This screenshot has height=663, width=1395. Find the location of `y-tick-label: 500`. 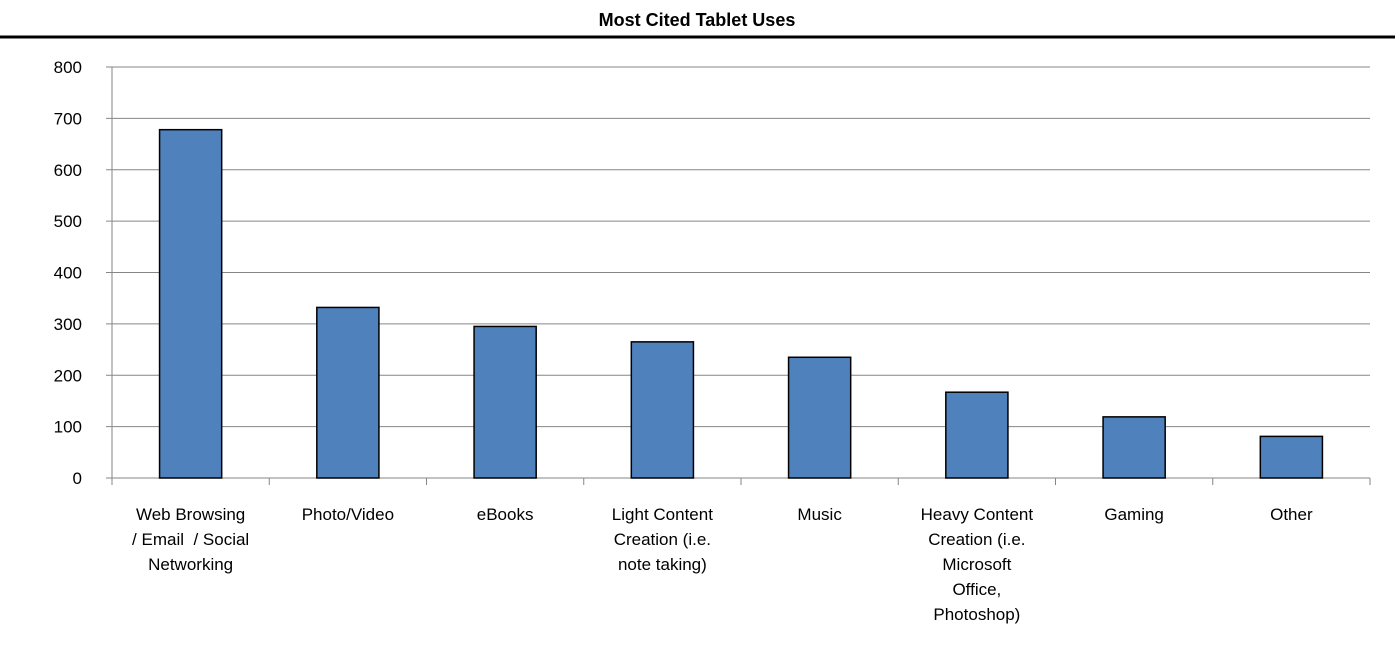

y-tick-label: 500 is located at coordinates (68, 221).